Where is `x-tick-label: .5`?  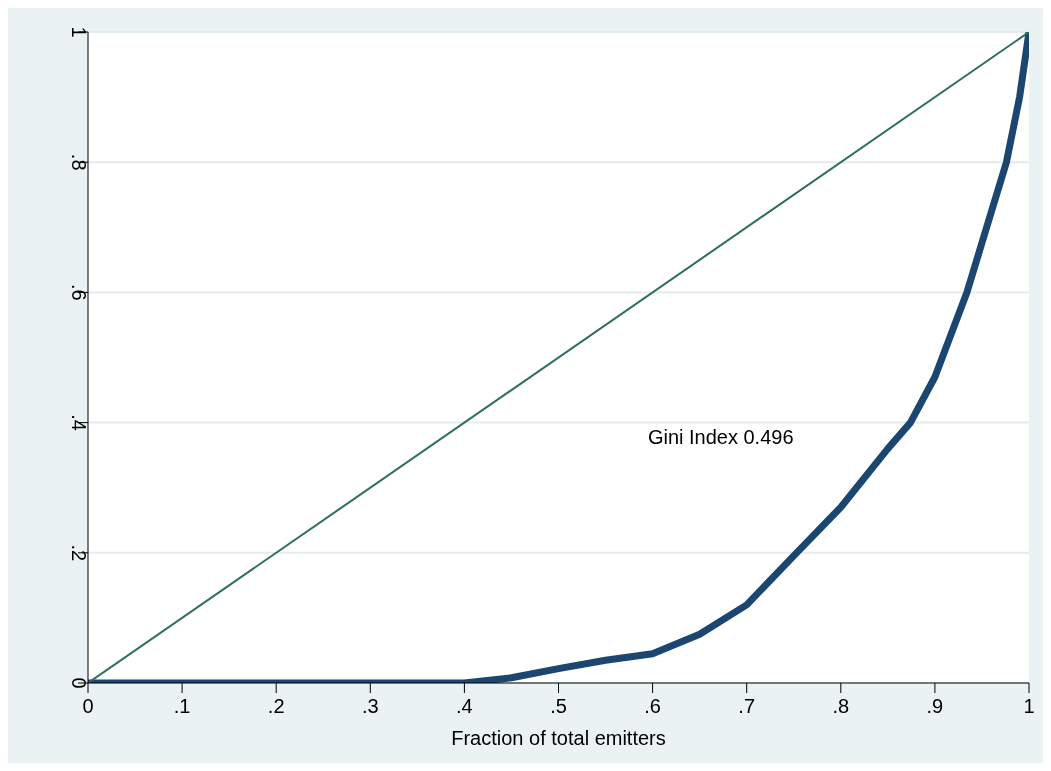 x-tick-label: .5 is located at coordinates (558, 706).